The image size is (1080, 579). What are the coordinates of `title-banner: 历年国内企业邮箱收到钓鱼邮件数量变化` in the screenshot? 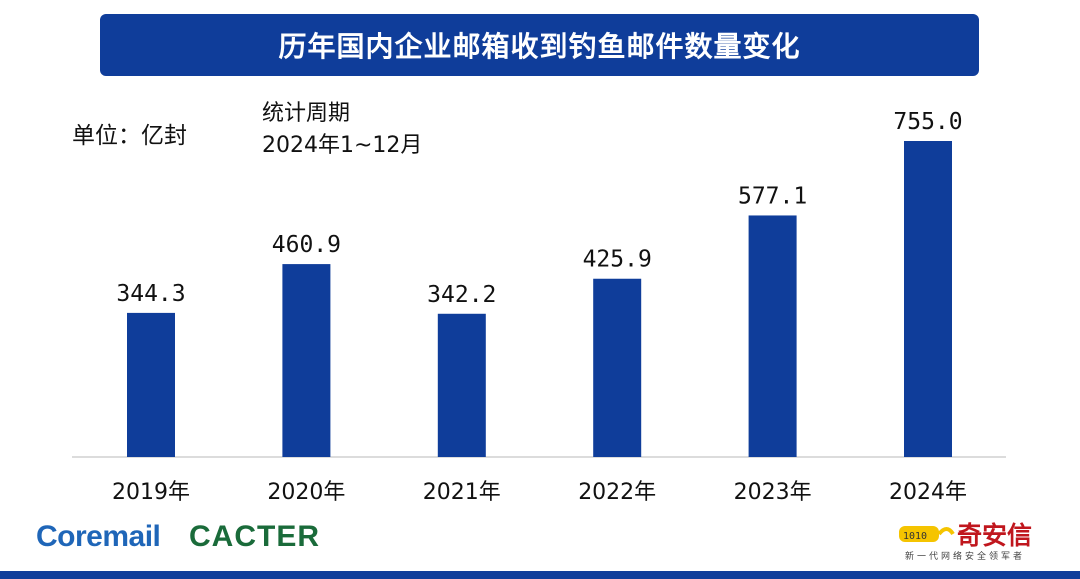 It's located at (539, 45).